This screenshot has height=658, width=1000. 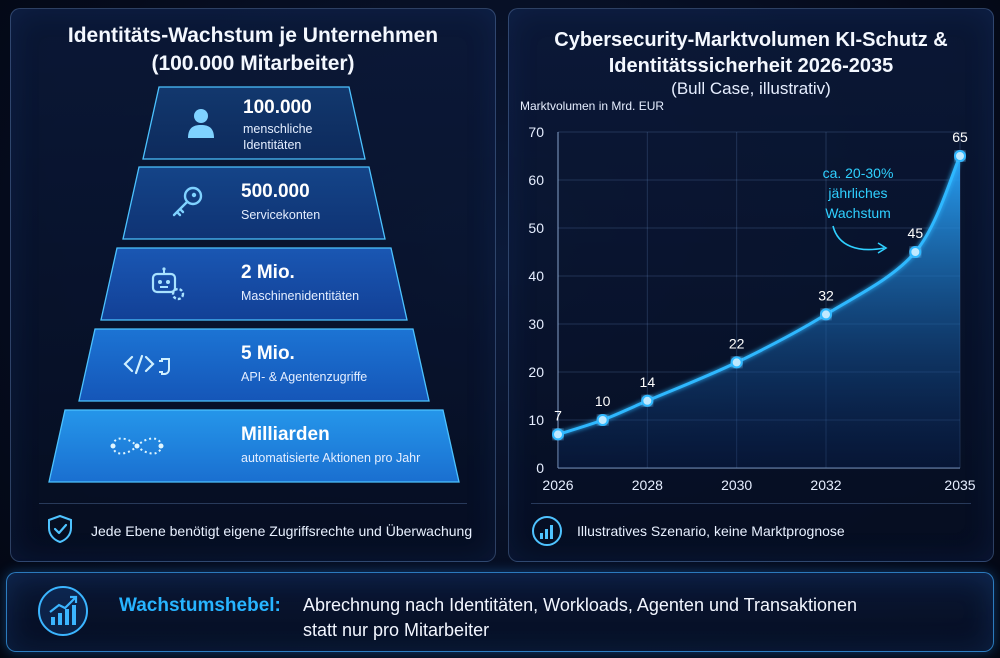 I want to click on y-tick-label: 60, so click(x=536, y=180).